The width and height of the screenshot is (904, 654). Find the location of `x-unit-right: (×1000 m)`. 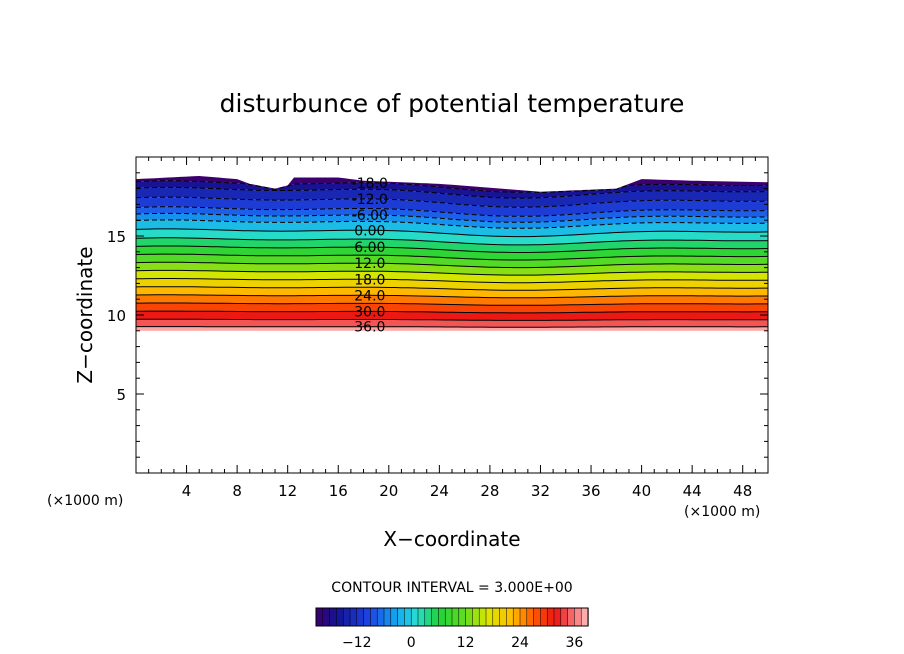

x-unit-right: (×1000 m) is located at coordinates (722, 512).